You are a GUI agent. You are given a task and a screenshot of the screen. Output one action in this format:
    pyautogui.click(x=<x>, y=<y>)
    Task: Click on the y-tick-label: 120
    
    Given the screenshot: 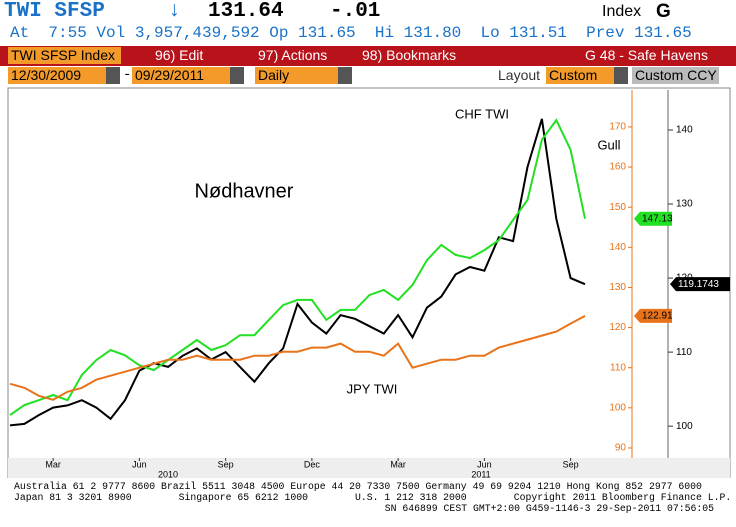 What is the action you would take?
    pyautogui.click(x=617, y=327)
    